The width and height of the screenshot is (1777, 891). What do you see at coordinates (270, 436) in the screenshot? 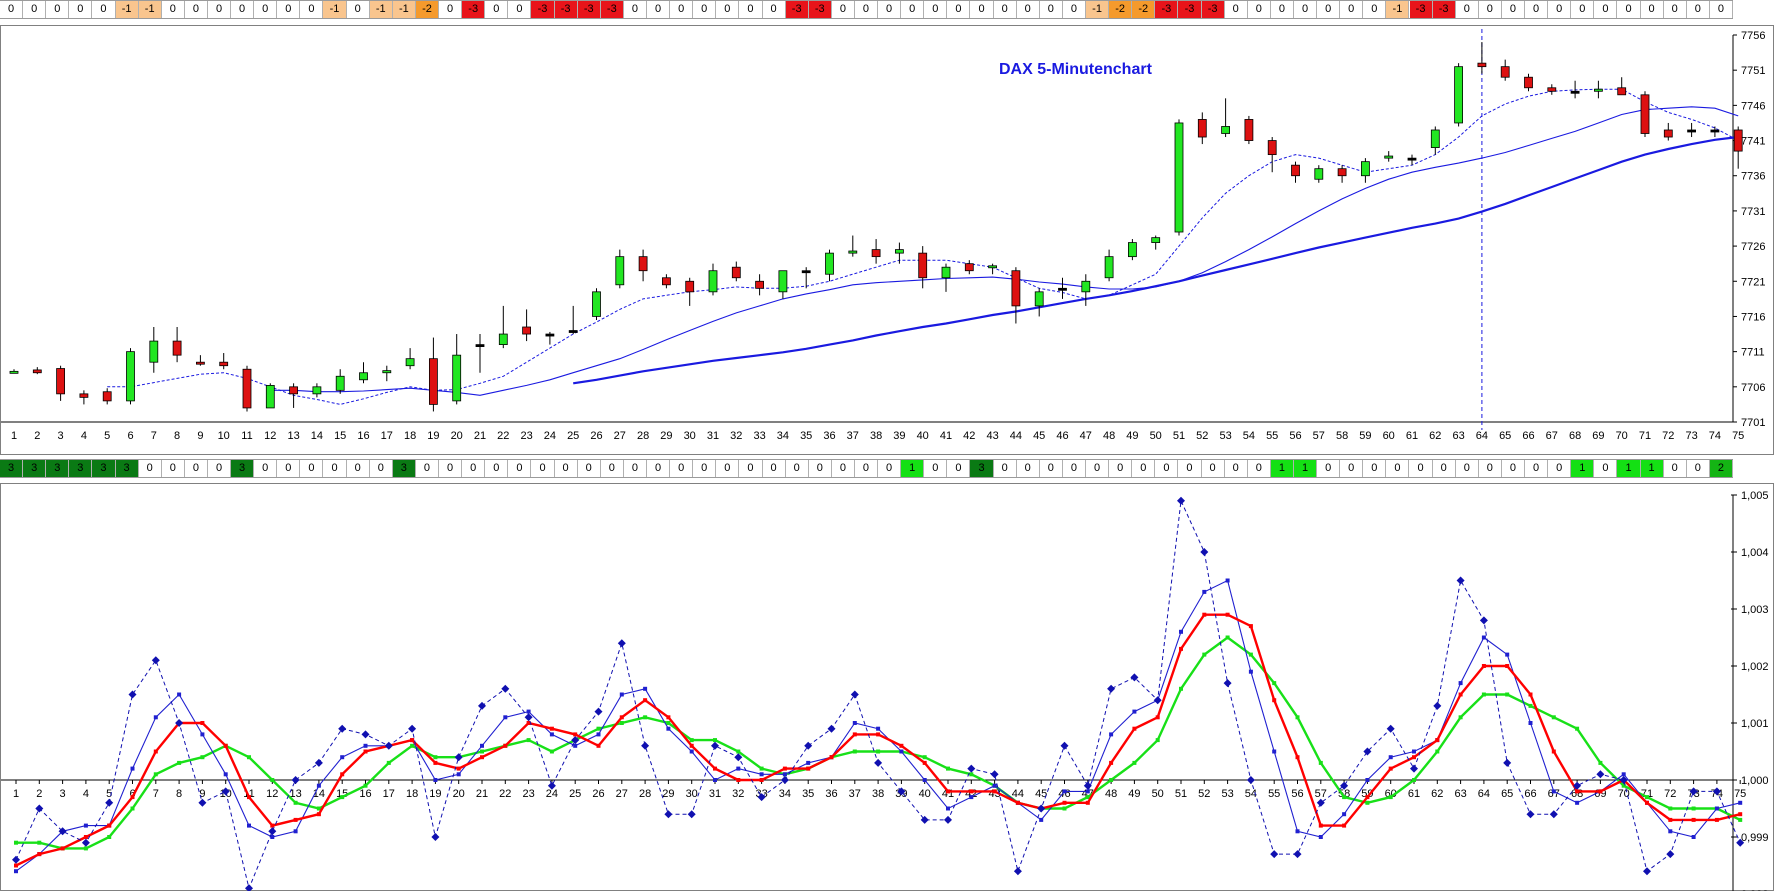
I see `x-tick-label: 12` at bounding box center [270, 436].